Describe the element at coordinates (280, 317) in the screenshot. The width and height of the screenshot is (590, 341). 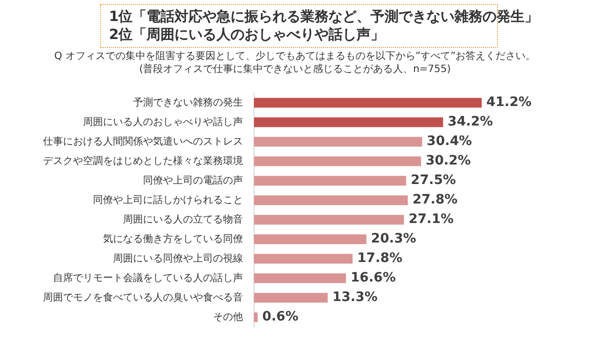
I see `data-label: 0.6%` at that location.